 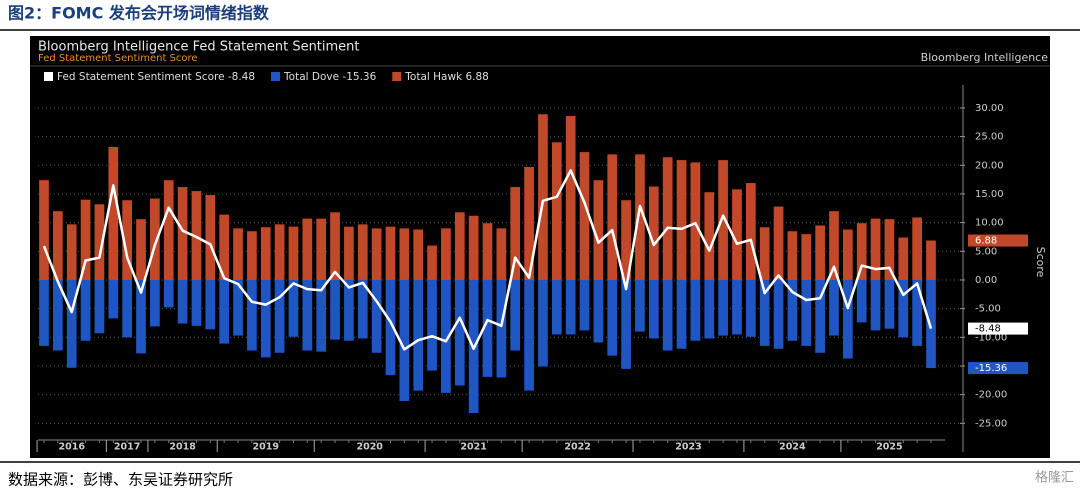 I want to click on y-tick-label: 30.00, so click(x=989, y=108).